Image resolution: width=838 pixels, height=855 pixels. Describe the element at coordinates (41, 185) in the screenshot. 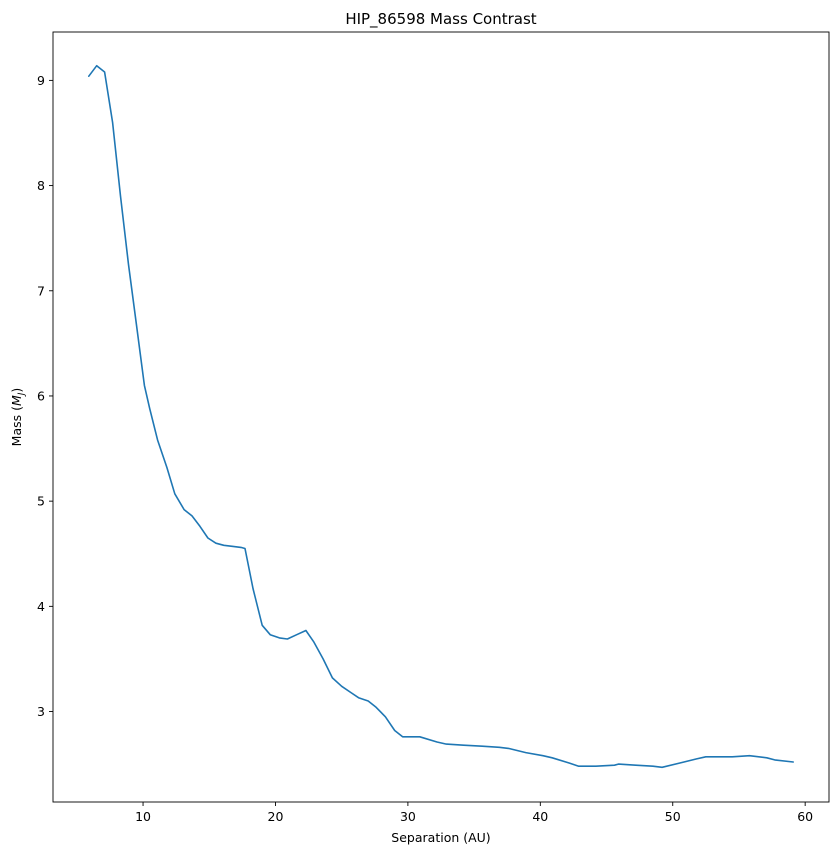

I see `y-tick-label: 8` at that location.